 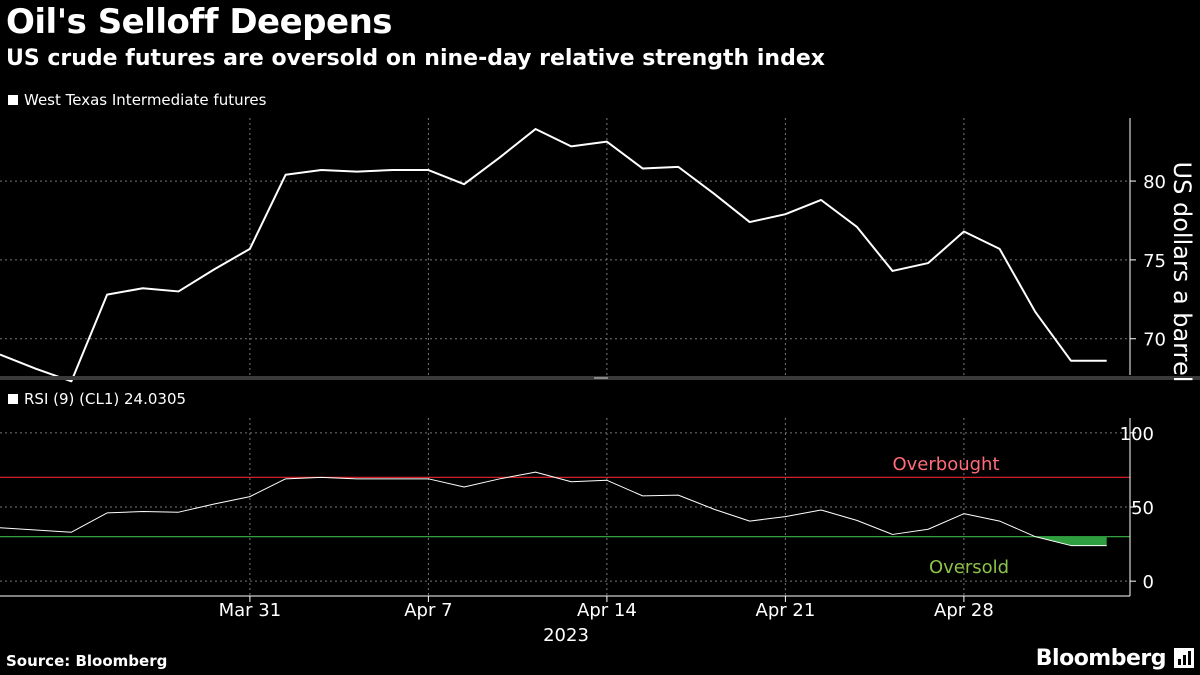 I want to click on rsi-y-tick-label: 100, so click(x=1137, y=434).